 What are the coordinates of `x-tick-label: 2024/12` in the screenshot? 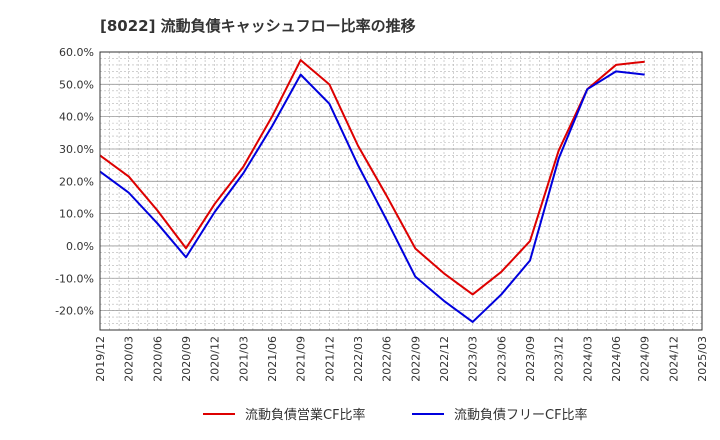 It's located at (673, 359).